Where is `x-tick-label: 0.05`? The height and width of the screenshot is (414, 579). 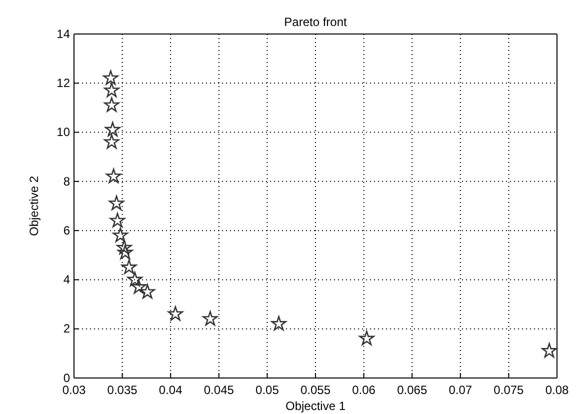 x-tick-label: 0.05 is located at coordinates (268, 390).